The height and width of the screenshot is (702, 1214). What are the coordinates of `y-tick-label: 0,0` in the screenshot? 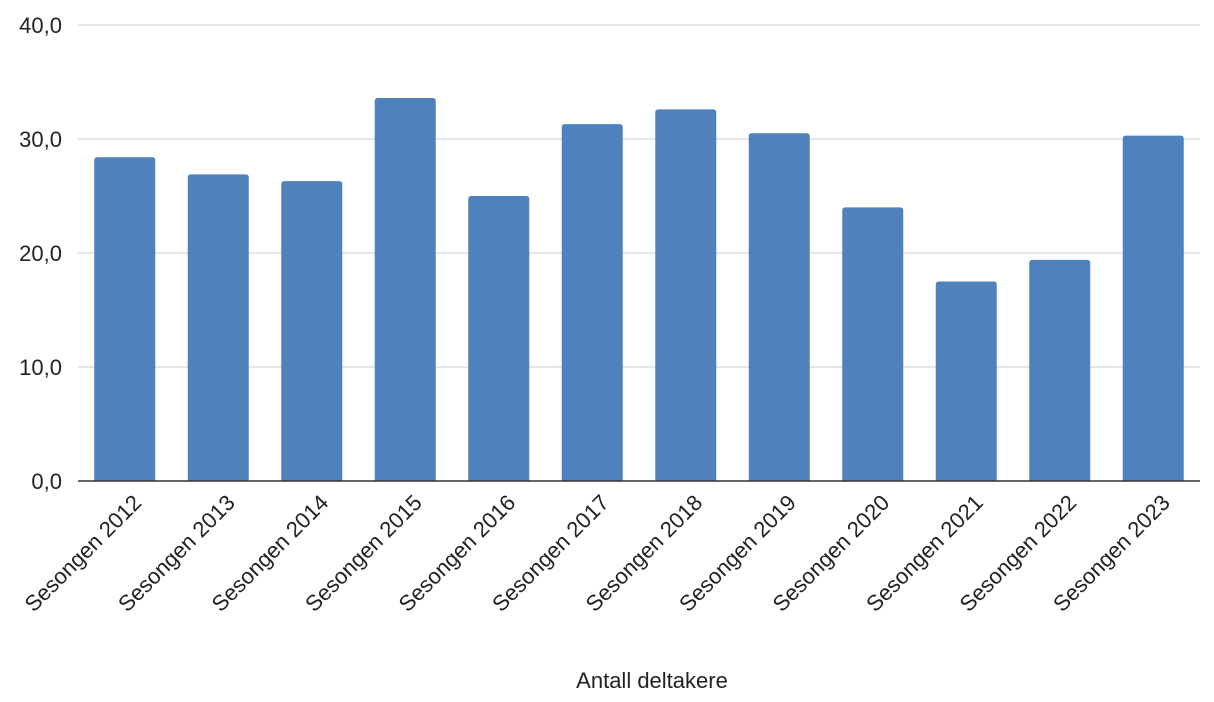 It's located at (46, 481).